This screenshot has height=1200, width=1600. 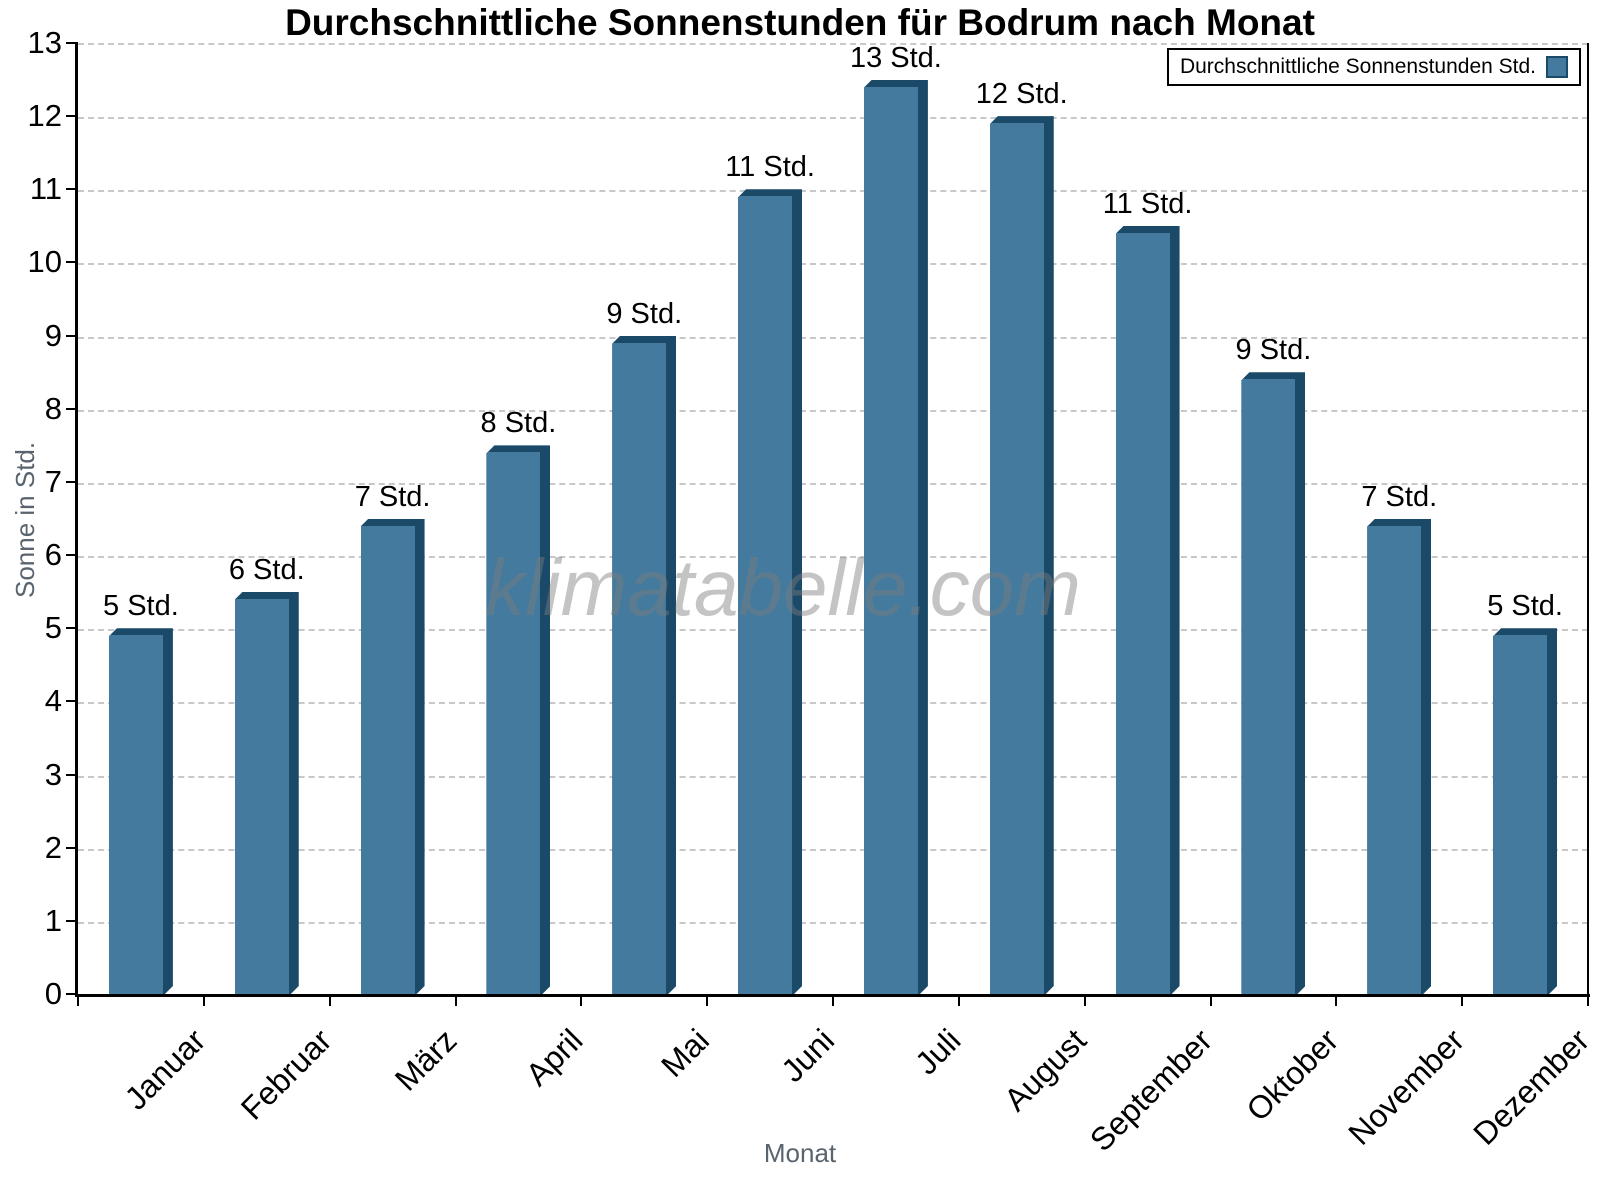 I want to click on legend-swatch-icon, so click(x=1557, y=67).